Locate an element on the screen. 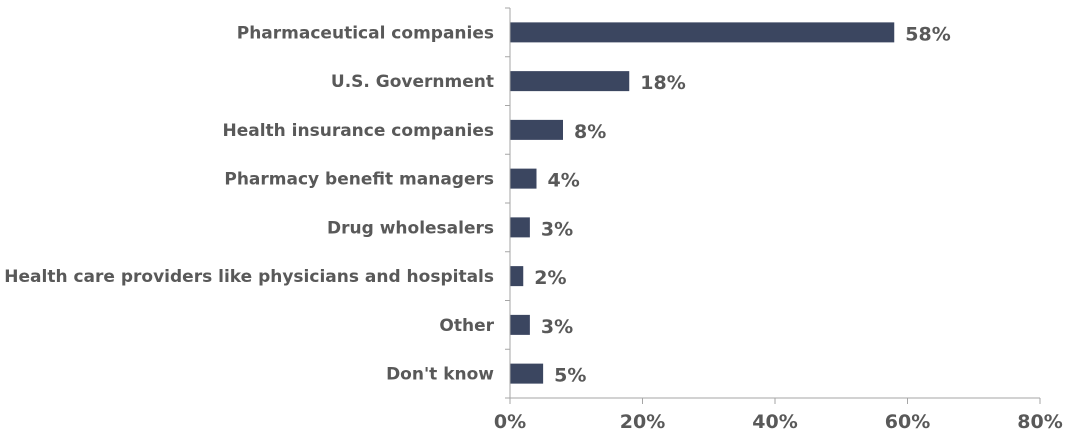 The width and height of the screenshot is (1068, 432). x-tick-label: 0% is located at coordinates (510, 421).